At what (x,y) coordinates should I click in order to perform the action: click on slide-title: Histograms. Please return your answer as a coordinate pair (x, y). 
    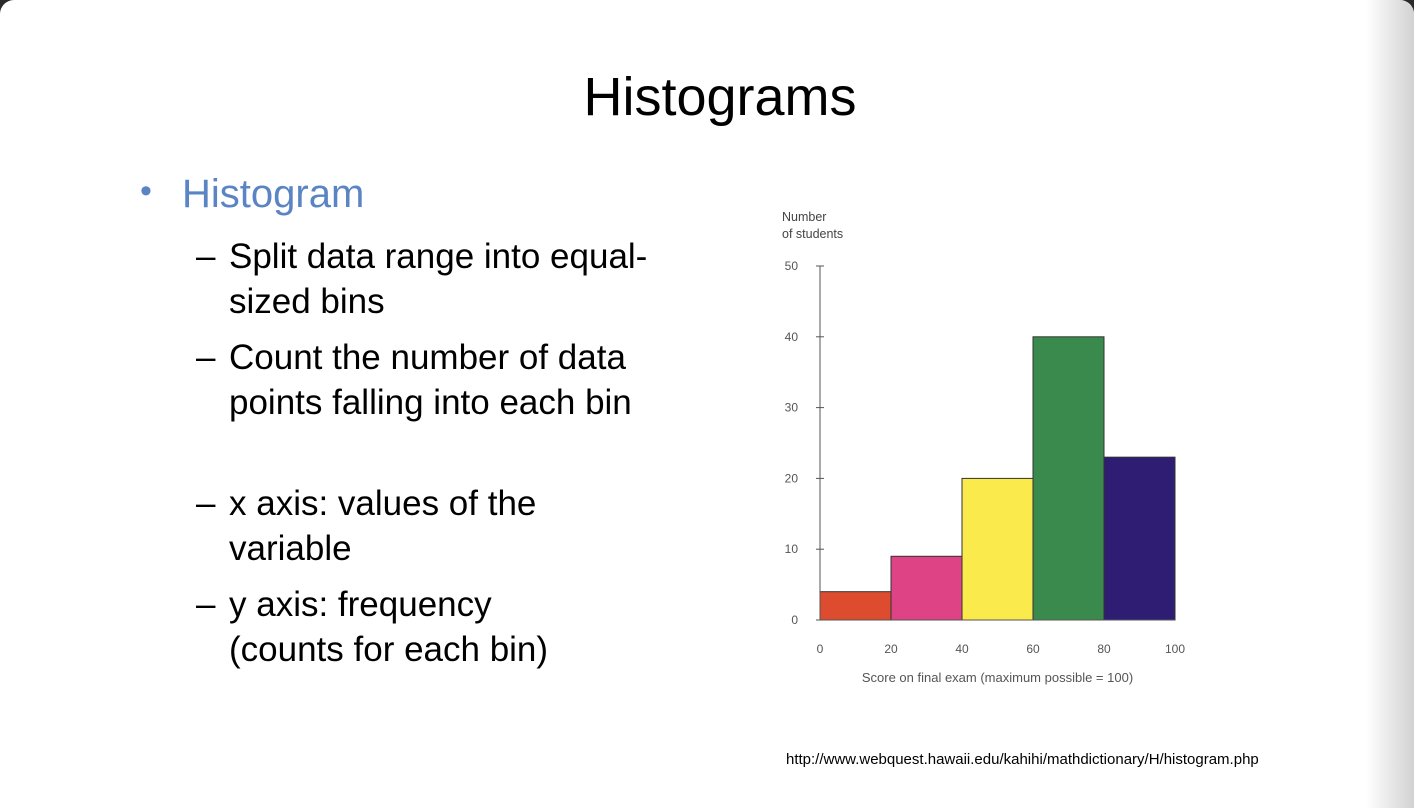
    Looking at the image, I should click on (720, 97).